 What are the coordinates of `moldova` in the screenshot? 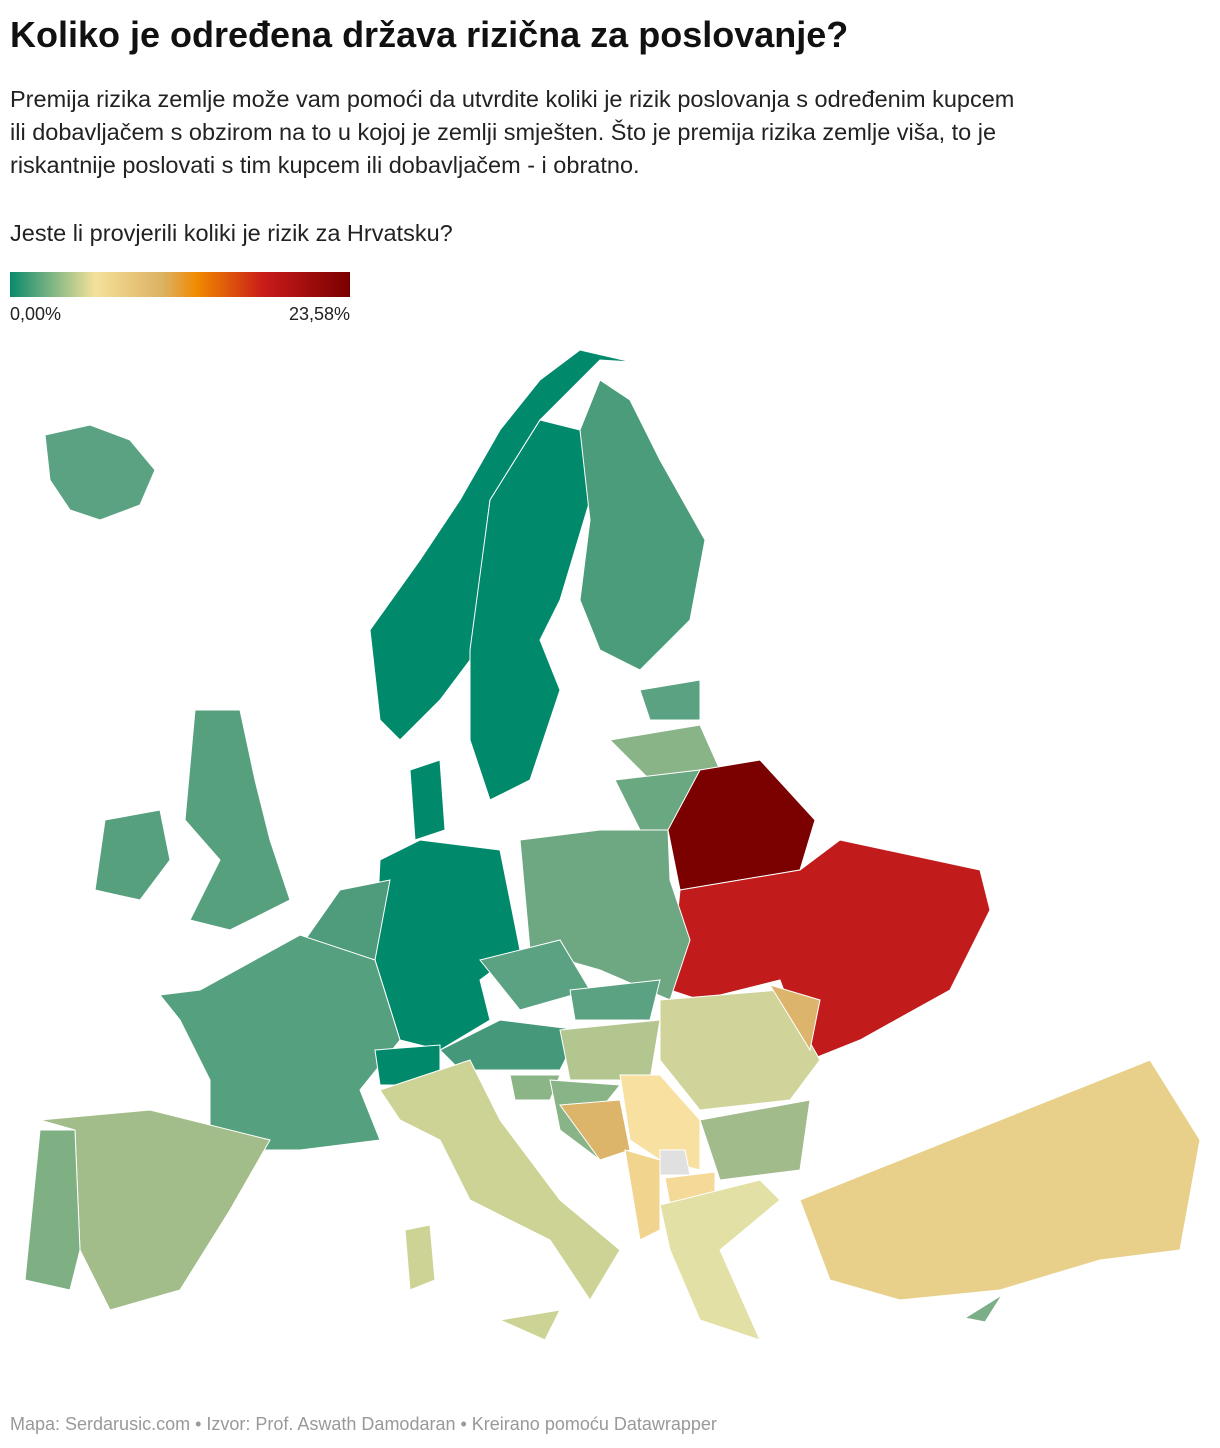 It's located at (794, 1018).